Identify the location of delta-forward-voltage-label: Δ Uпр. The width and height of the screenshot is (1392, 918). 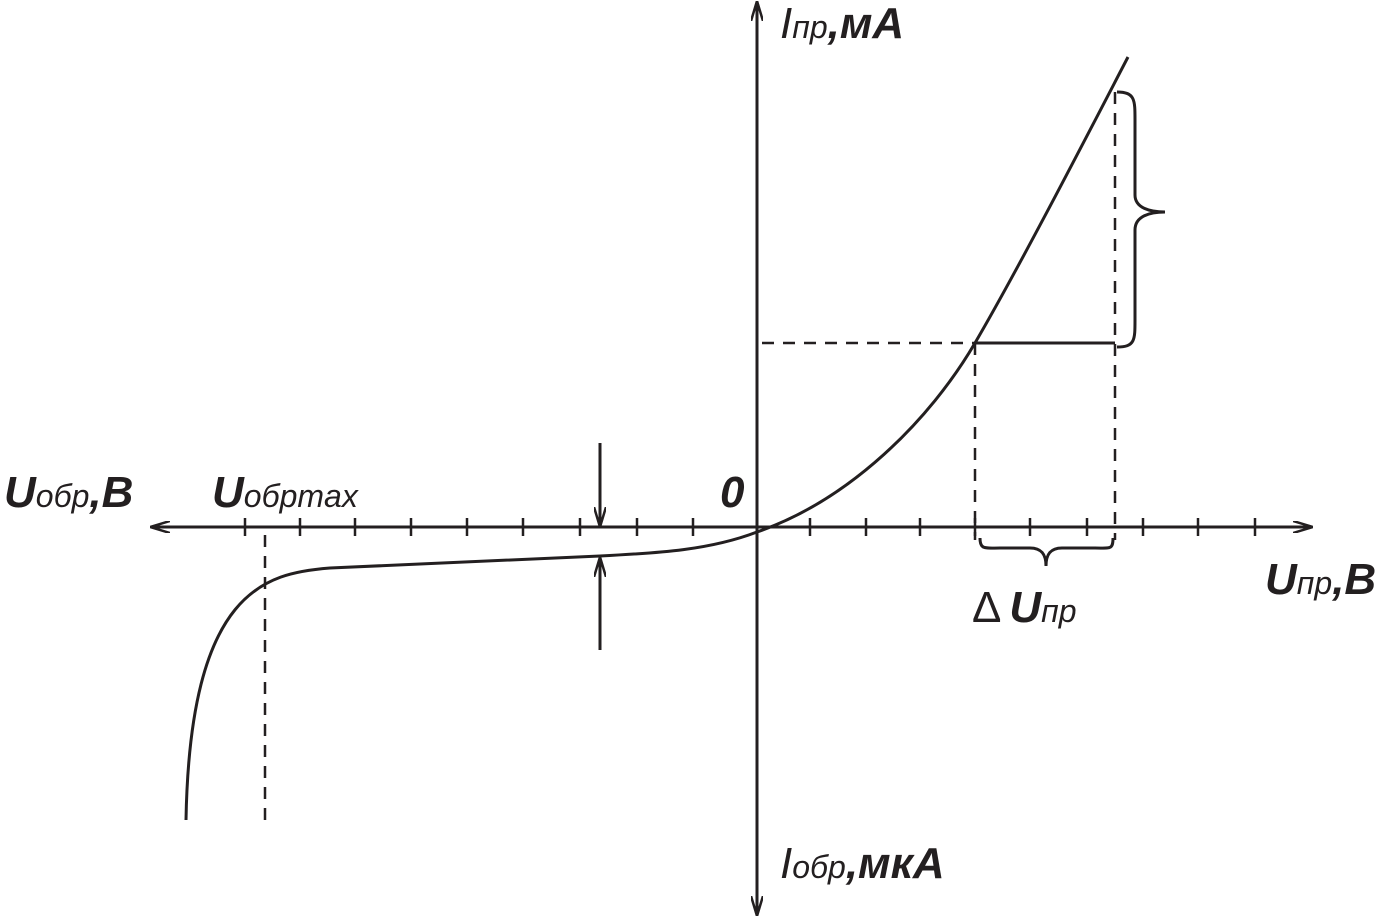
(1024, 607).